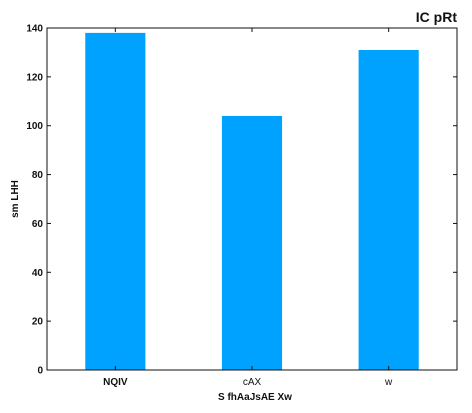 The image size is (472, 413). What do you see at coordinates (34, 77) in the screenshot?
I see `y-tick-label: 120` at bounding box center [34, 77].